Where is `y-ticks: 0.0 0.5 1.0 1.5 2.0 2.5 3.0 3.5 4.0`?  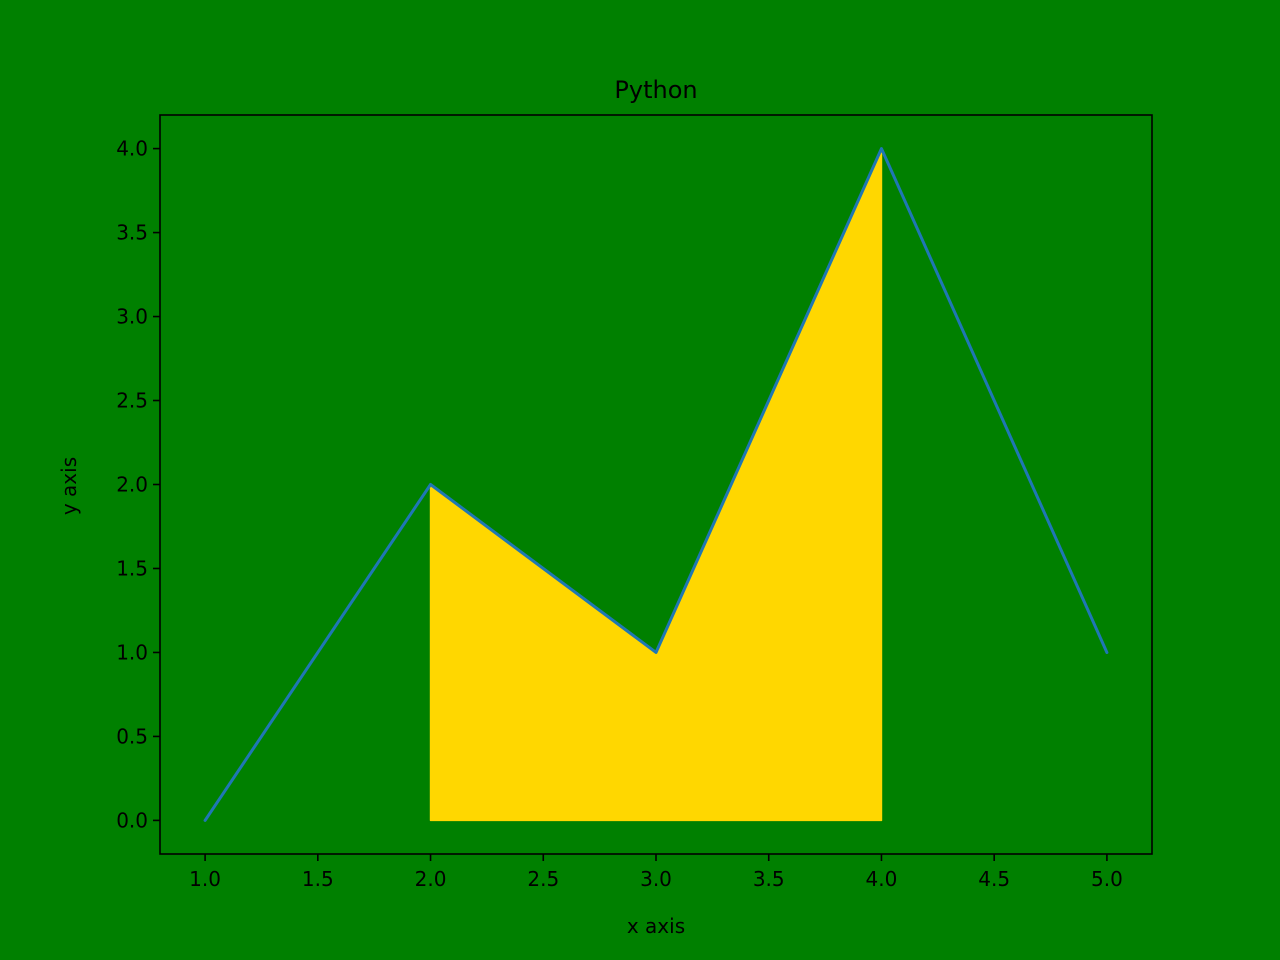 y-ticks: 0.0 0.5 1.0 1.5 2.0 2.5 3.0 3.5 4.0 is located at coordinates (138, 484).